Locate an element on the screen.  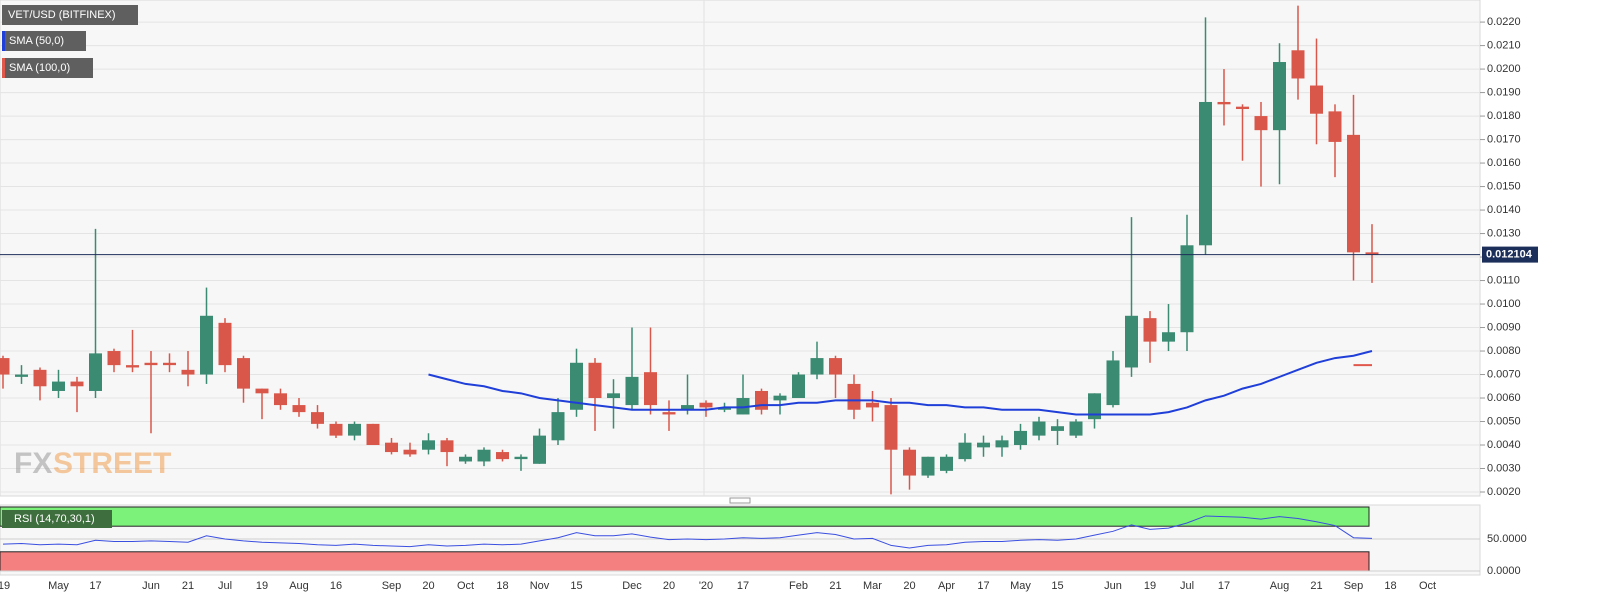
y-tick-label: 0.0160 is located at coordinates (1504, 163).